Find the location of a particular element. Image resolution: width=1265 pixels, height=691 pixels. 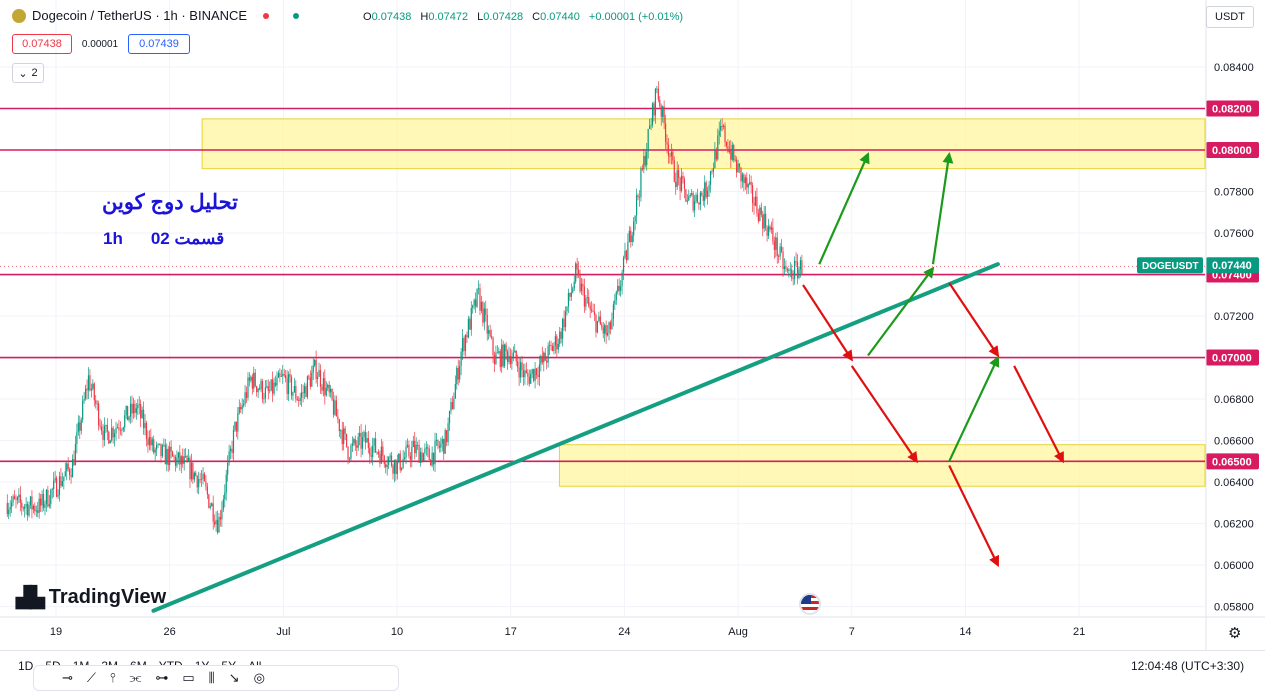

projection-arrows is located at coordinates (933, 359).